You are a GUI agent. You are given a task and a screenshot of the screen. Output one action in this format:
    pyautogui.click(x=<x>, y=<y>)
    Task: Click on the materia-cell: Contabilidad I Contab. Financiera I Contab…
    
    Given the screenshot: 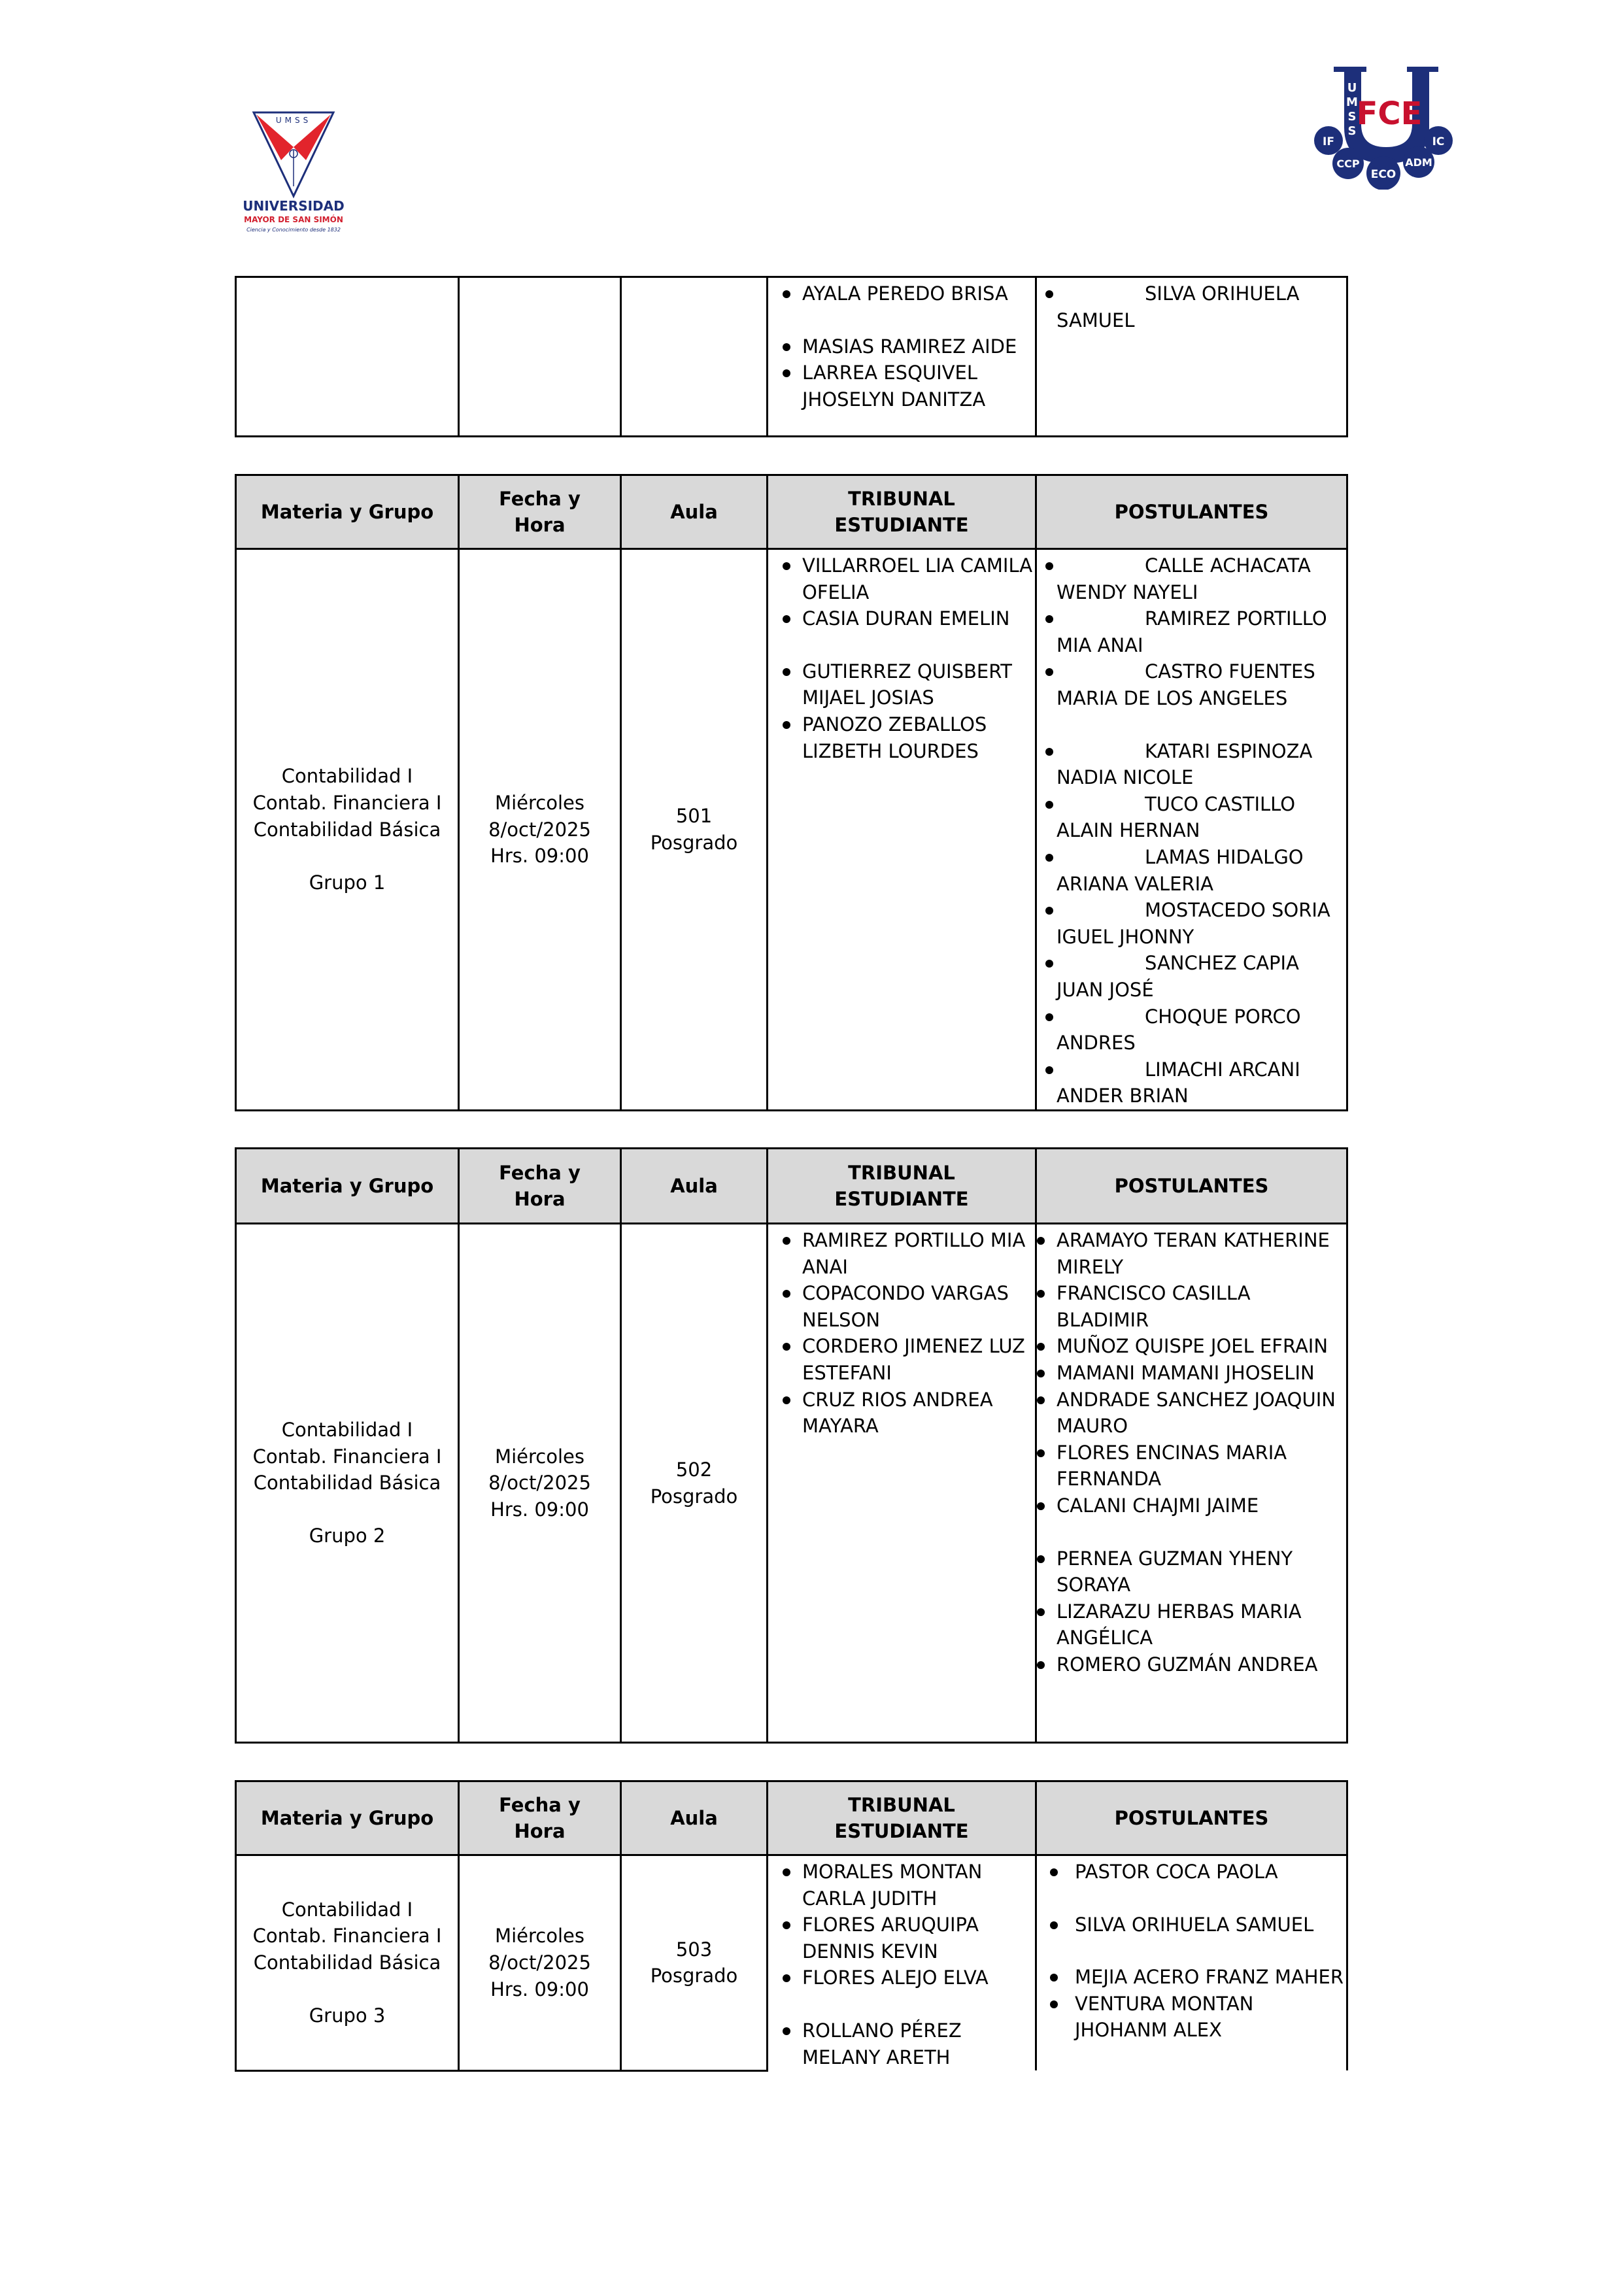 What is the action you would take?
    pyautogui.click(x=347, y=1483)
    